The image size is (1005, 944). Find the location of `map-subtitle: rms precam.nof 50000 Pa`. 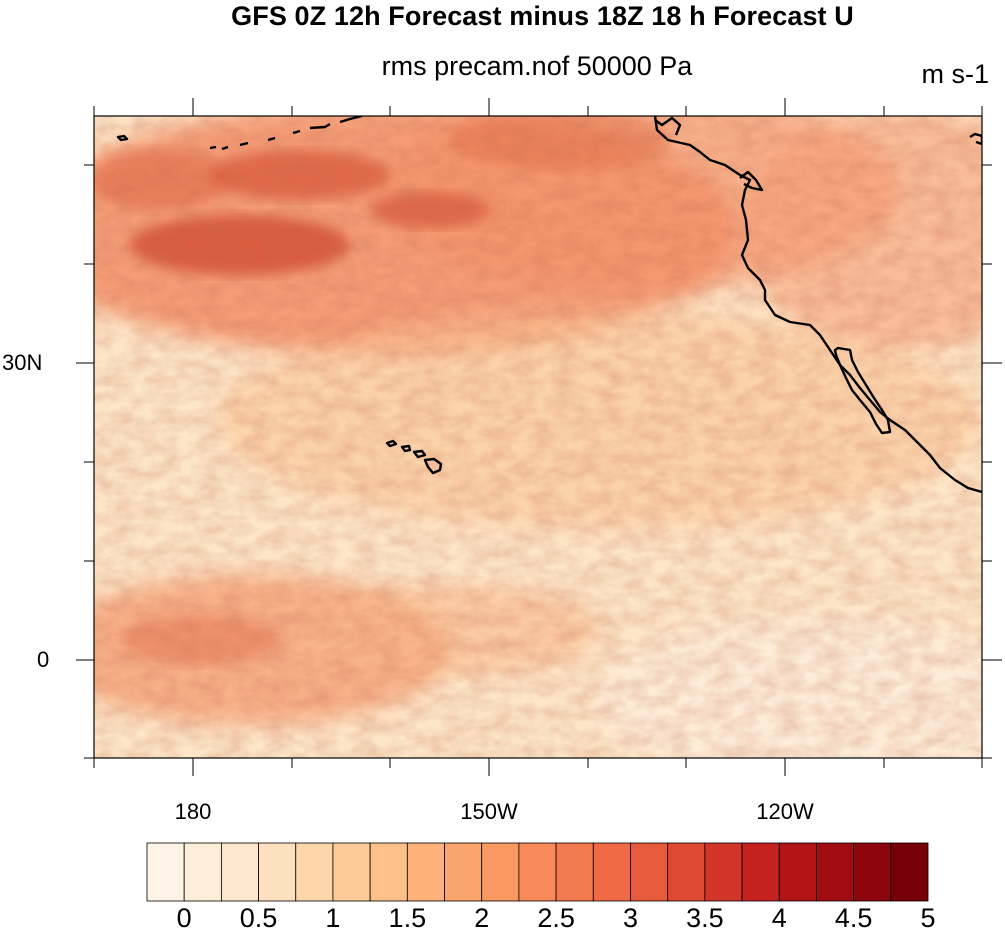

map-subtitle: rms precam.nof 50000 Pa is located at coordinates (537, 66).